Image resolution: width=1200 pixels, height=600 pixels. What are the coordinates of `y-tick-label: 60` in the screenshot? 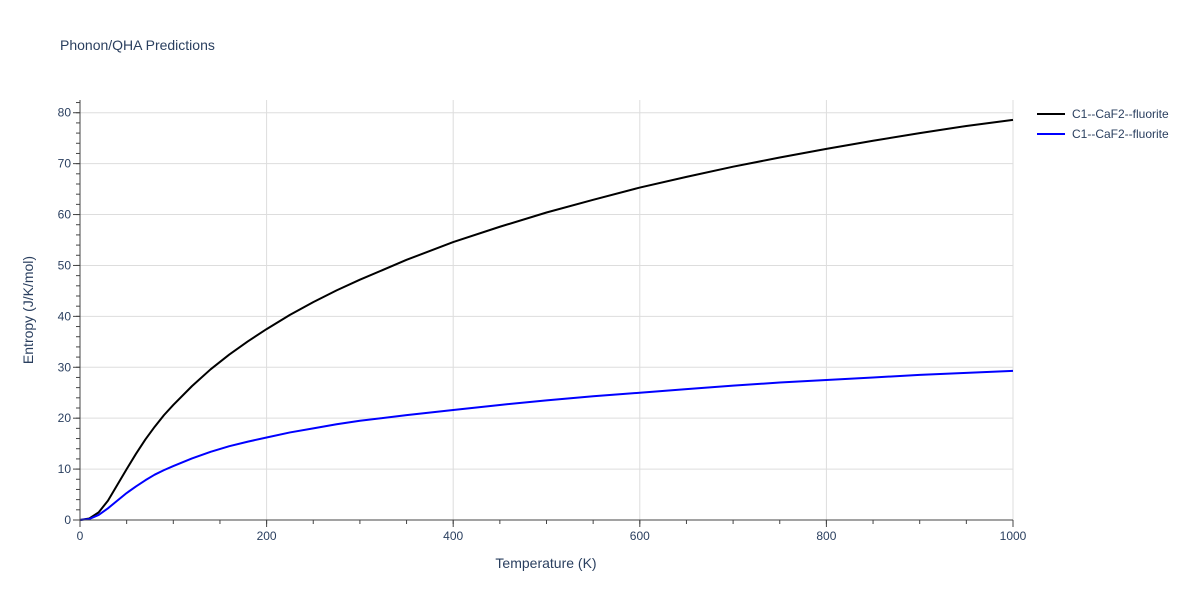 It's located at (65, 215).